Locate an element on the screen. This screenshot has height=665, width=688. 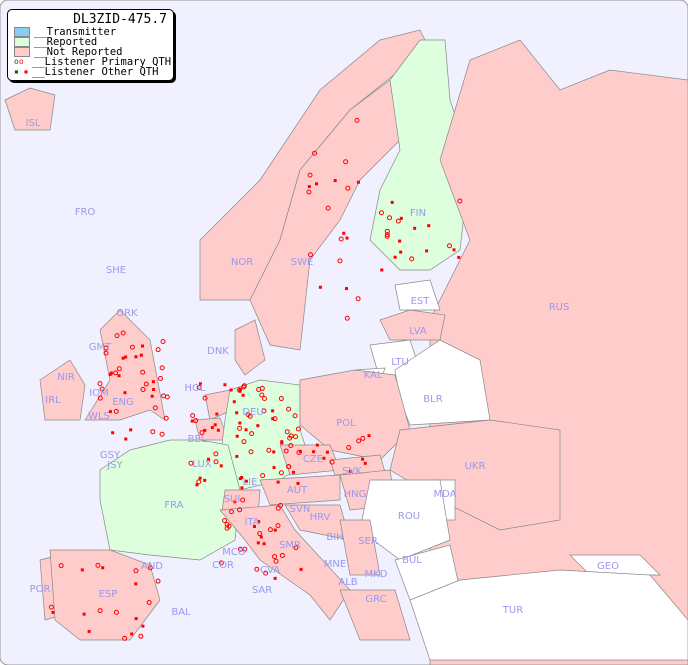
country-aut is located at coordinates (300, 490).